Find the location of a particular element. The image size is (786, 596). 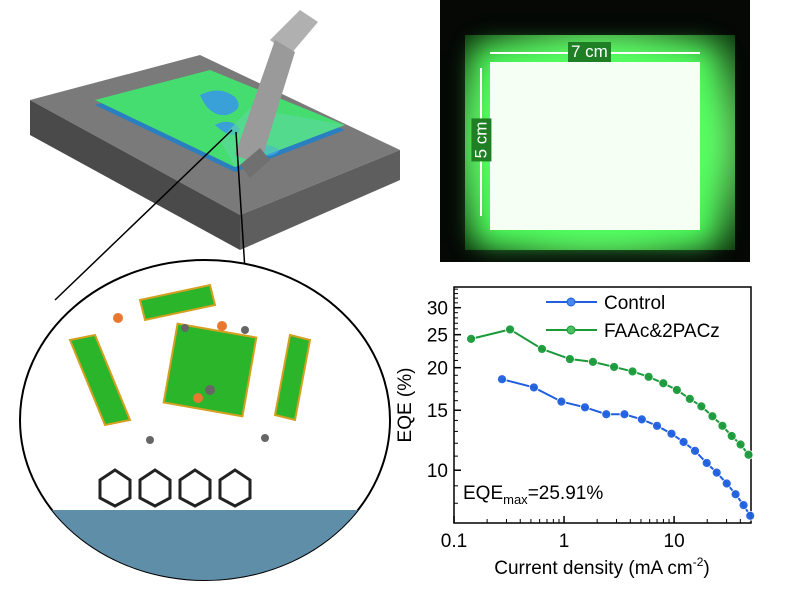

legend: Control FAAc&2PACz is located at coordinates (633, 317).